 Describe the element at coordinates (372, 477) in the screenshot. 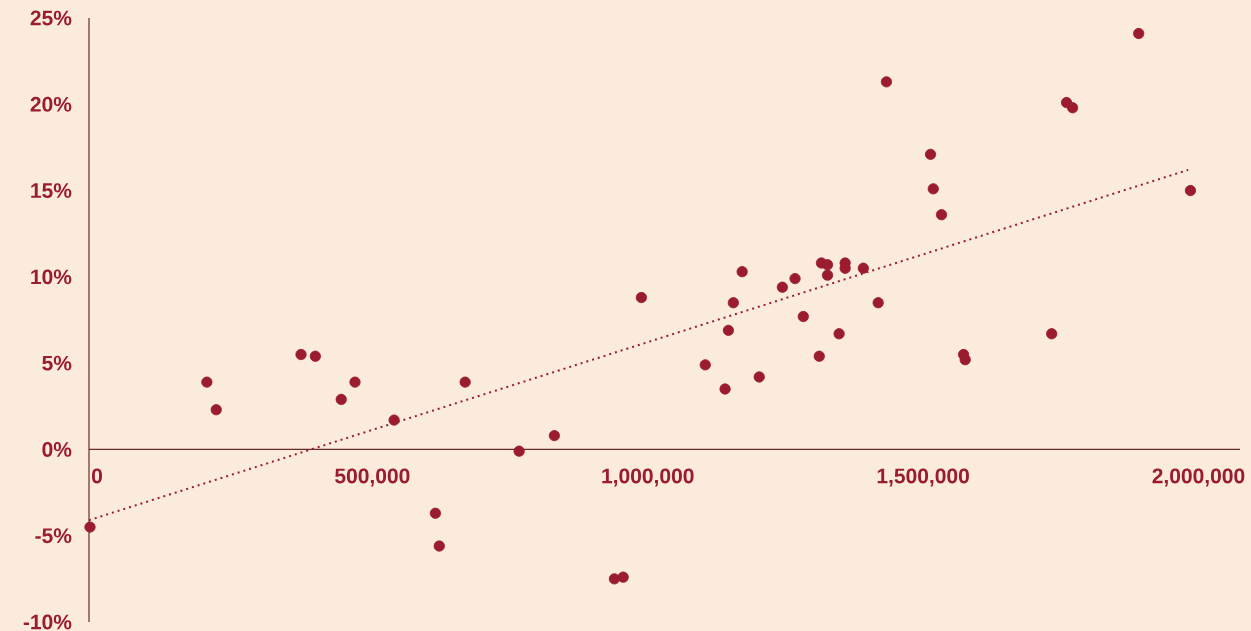

I see `x-tick-label: 500,000` at that location.